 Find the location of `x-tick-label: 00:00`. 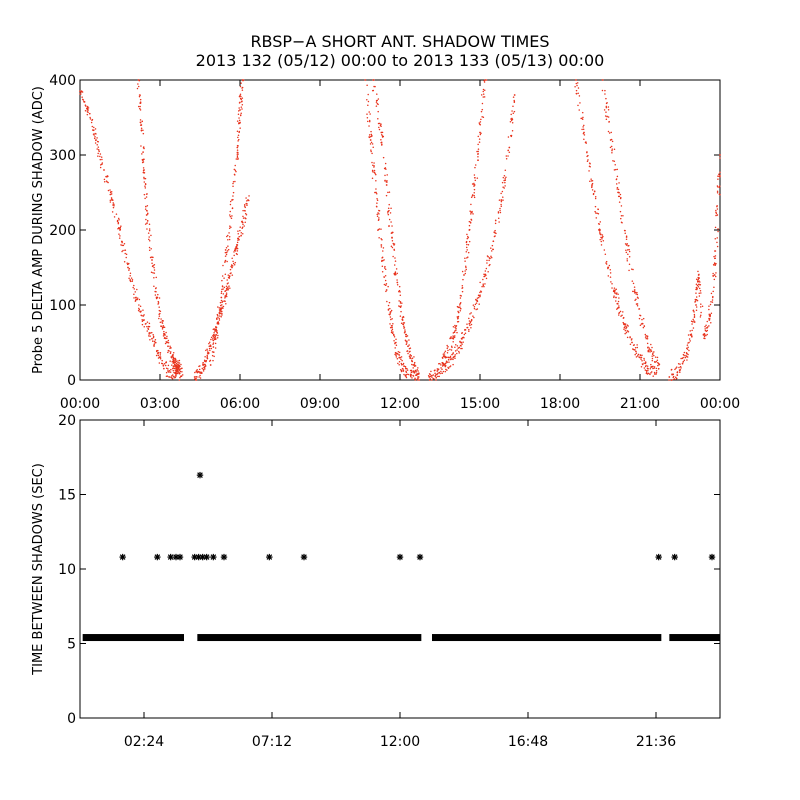

x-tick-label: 00:00 is located at coordinates (80, 404).